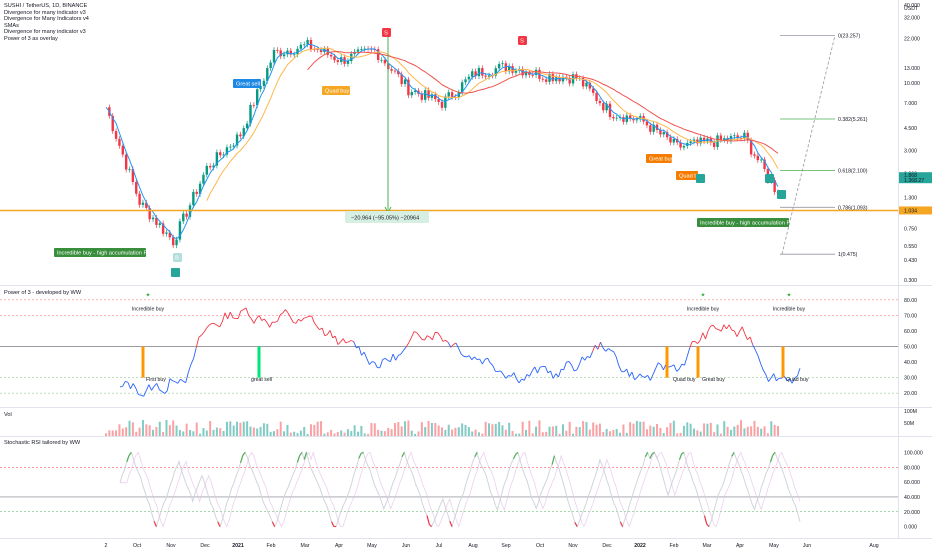 The width and height of the screenshot is (932, 550). What do you see at coordinates (42, 443) in the screenshot?
I see `pane-stoch-rsi-title: Stochastic RSI tailored by WW` at bounding box center [42, 443].